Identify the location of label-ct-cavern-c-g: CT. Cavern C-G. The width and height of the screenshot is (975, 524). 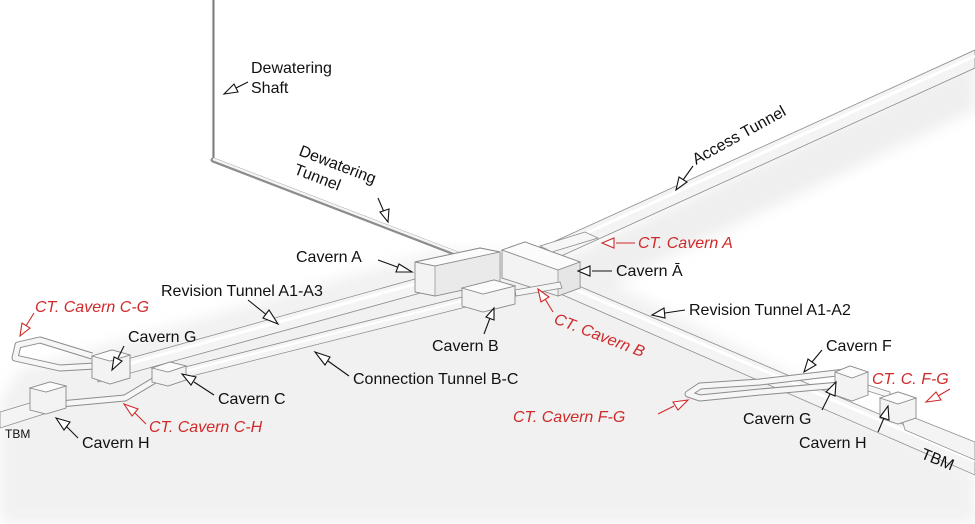
(84, 318).